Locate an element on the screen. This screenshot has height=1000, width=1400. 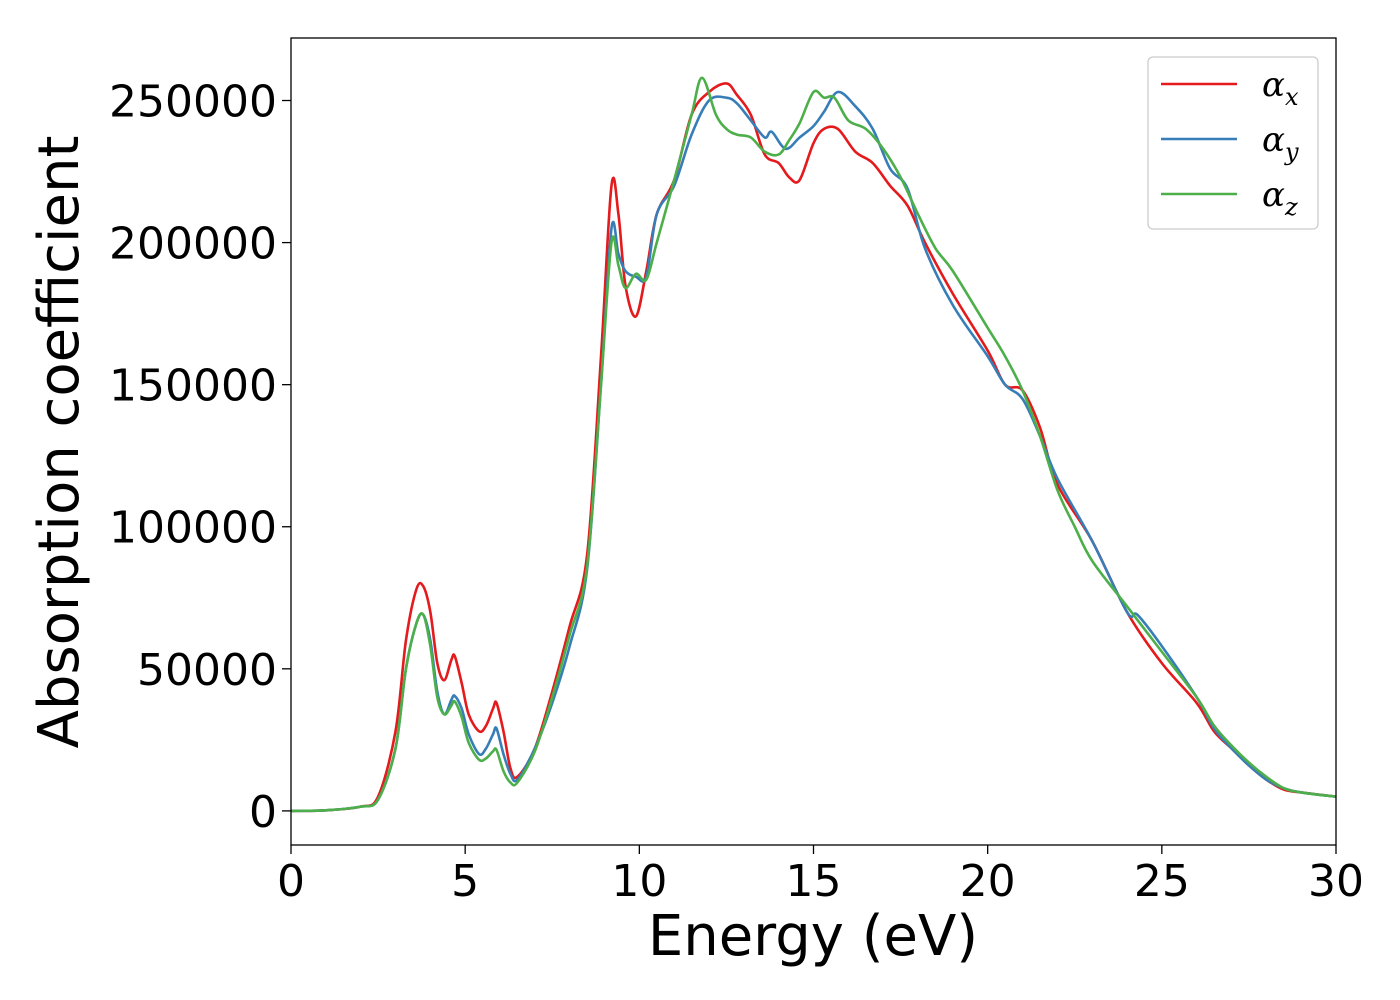
y-tick-label: 200000 is located at coordinates (193, 244).